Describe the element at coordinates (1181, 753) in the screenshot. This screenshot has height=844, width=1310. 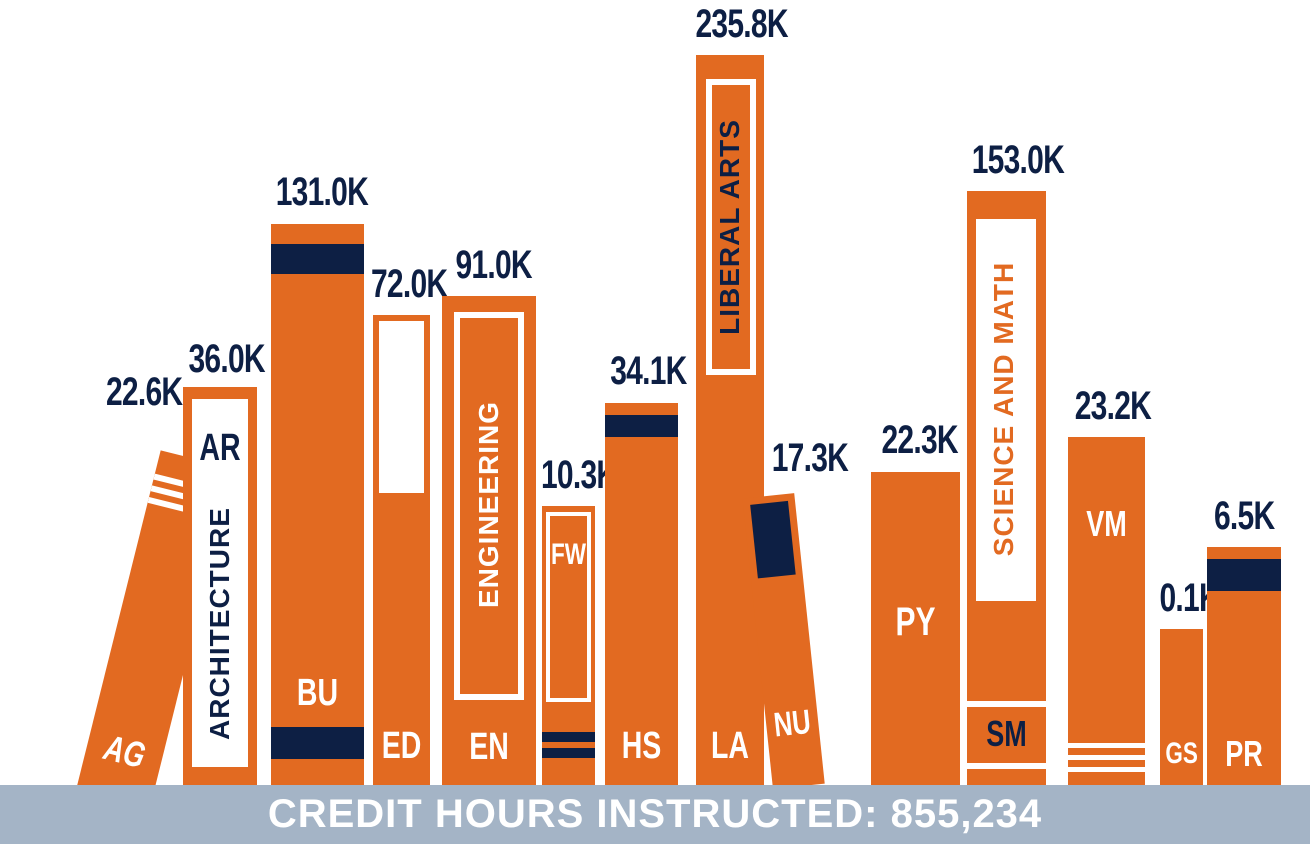
I see `category-code: GS` at that location.